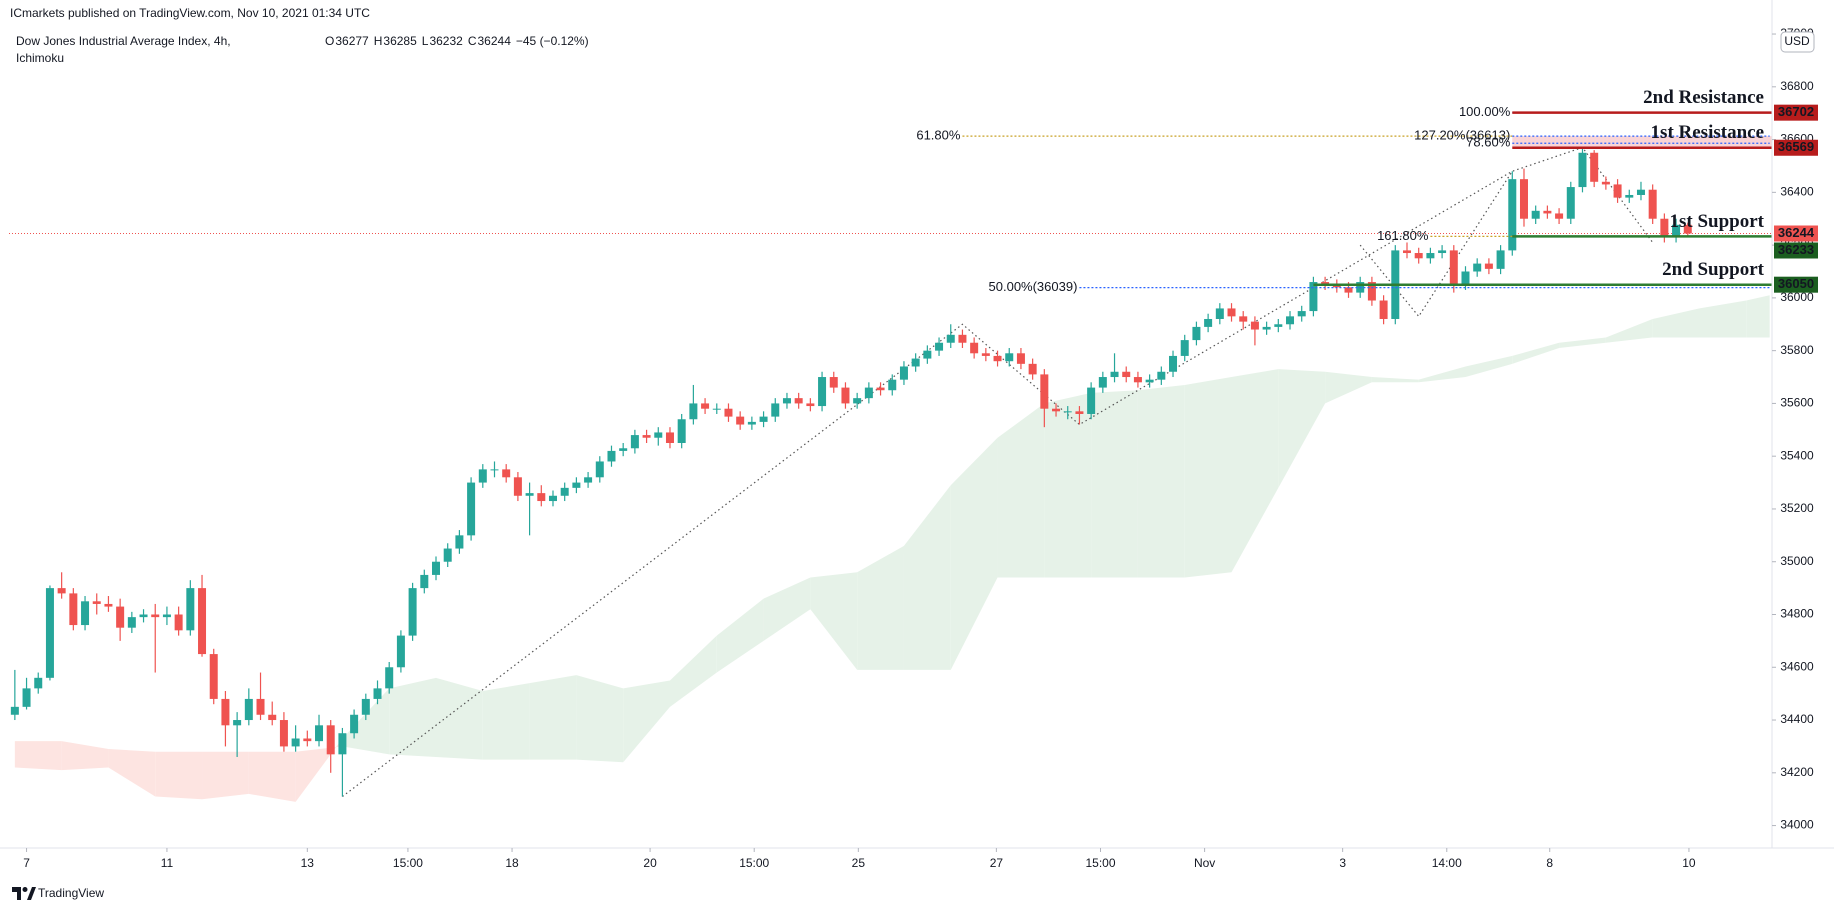 The height and width of the screenshot is (910, 1834). What do you see at coordinates (31, 893) in the screenshot?
I see `logo-part` at bounding box center [31, 893].